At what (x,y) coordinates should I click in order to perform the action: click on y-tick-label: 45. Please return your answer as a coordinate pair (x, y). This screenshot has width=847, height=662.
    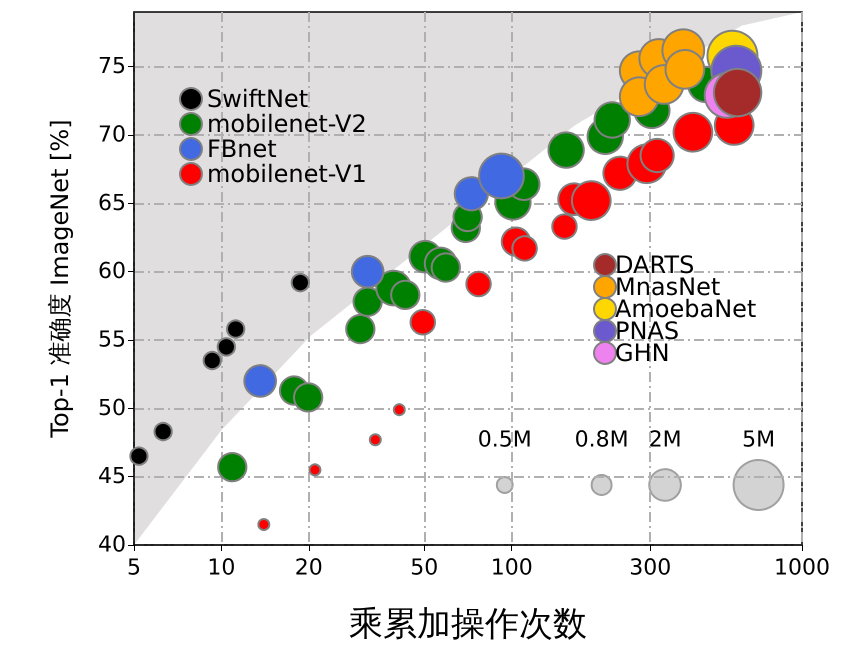
    Looking at the image, I should click on (112, 477).